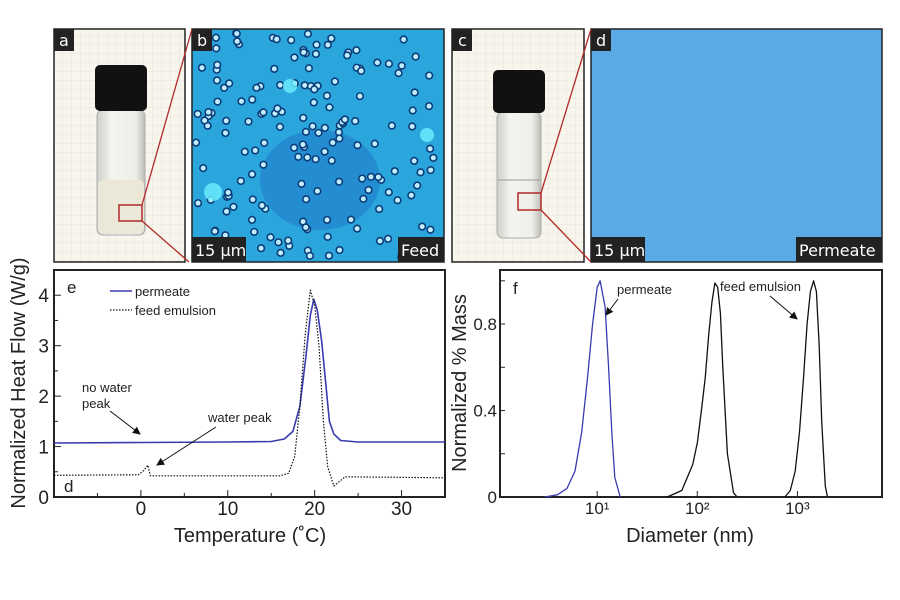  Describe the element at coordinates (597, 508) in the screenshot. I see `x-tick-label: 10¹` at that location.